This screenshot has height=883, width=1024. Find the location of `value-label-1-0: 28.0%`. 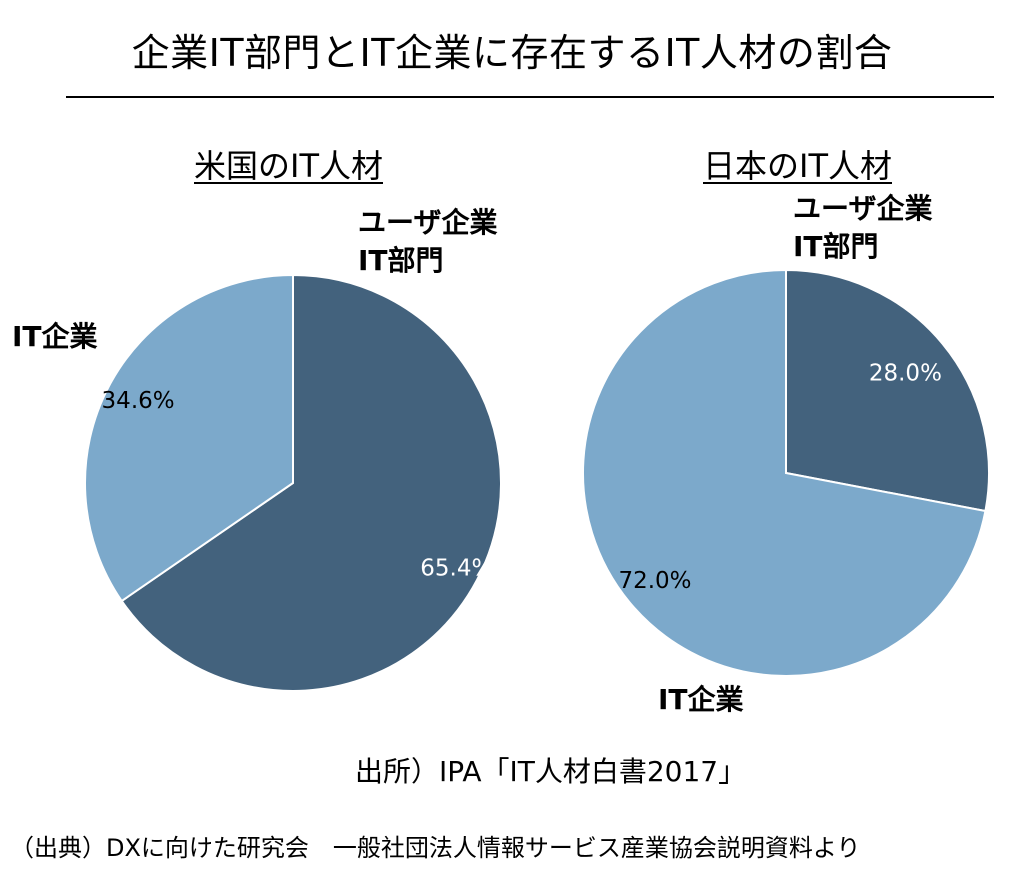

value-label-1-0: 28.0% is located at coordinates (905, 374).